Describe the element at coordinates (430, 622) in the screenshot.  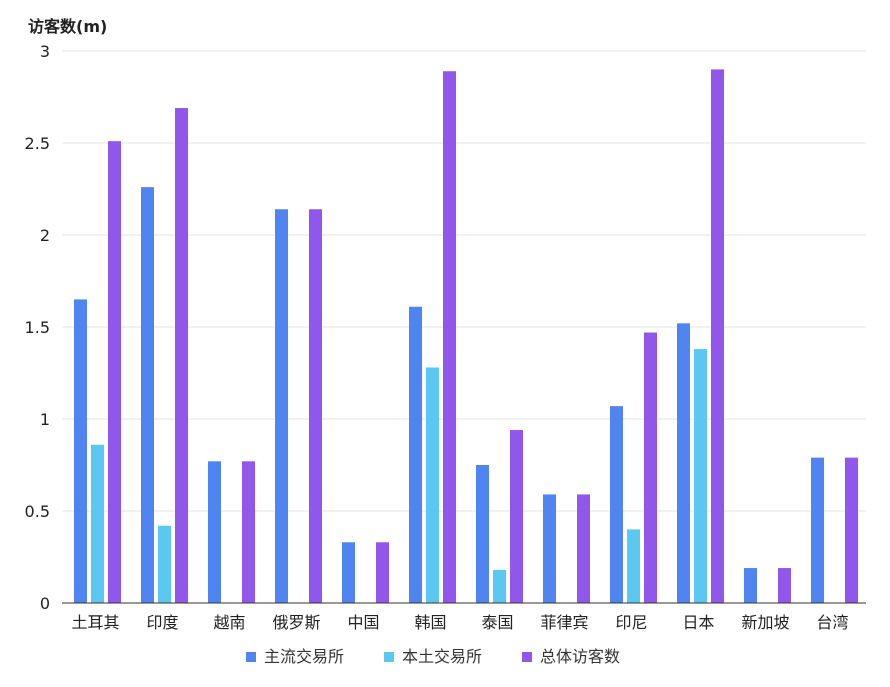
I see `x-tick-label: 韩国` at that location.